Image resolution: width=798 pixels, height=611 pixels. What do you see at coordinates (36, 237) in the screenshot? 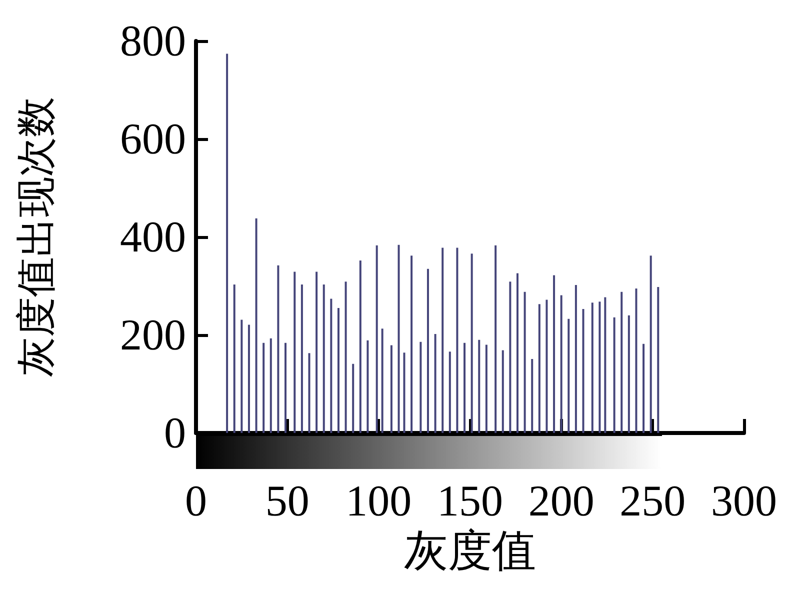
I see `y-axis-title: 灰度值出现次数` at bounding box center [36, 237].